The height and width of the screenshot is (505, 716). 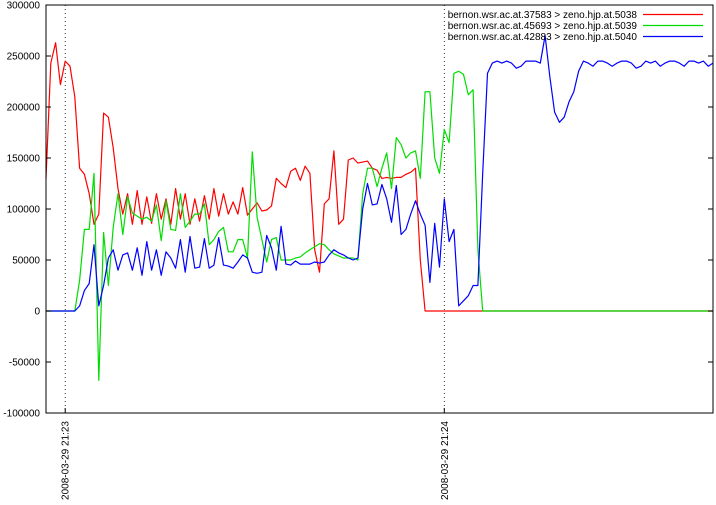 What do you see at coordinates (24, 159) in the screenshot?
I see `y-tick-label: 150000` at bounding box center [24, 159].